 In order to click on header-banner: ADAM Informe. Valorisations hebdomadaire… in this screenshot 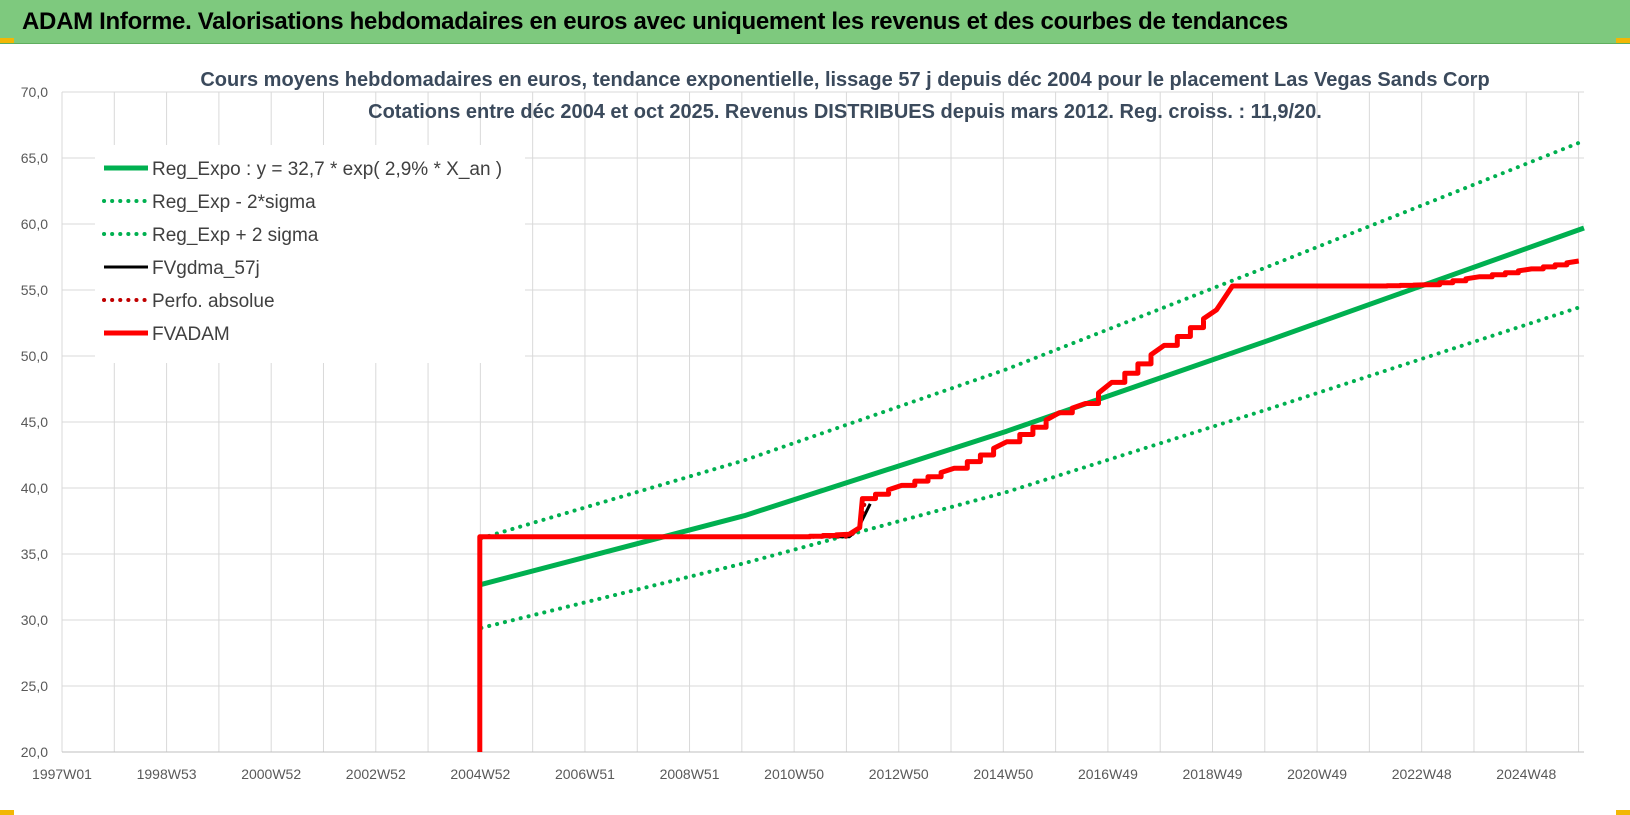, I will do `click(815, 22)`.